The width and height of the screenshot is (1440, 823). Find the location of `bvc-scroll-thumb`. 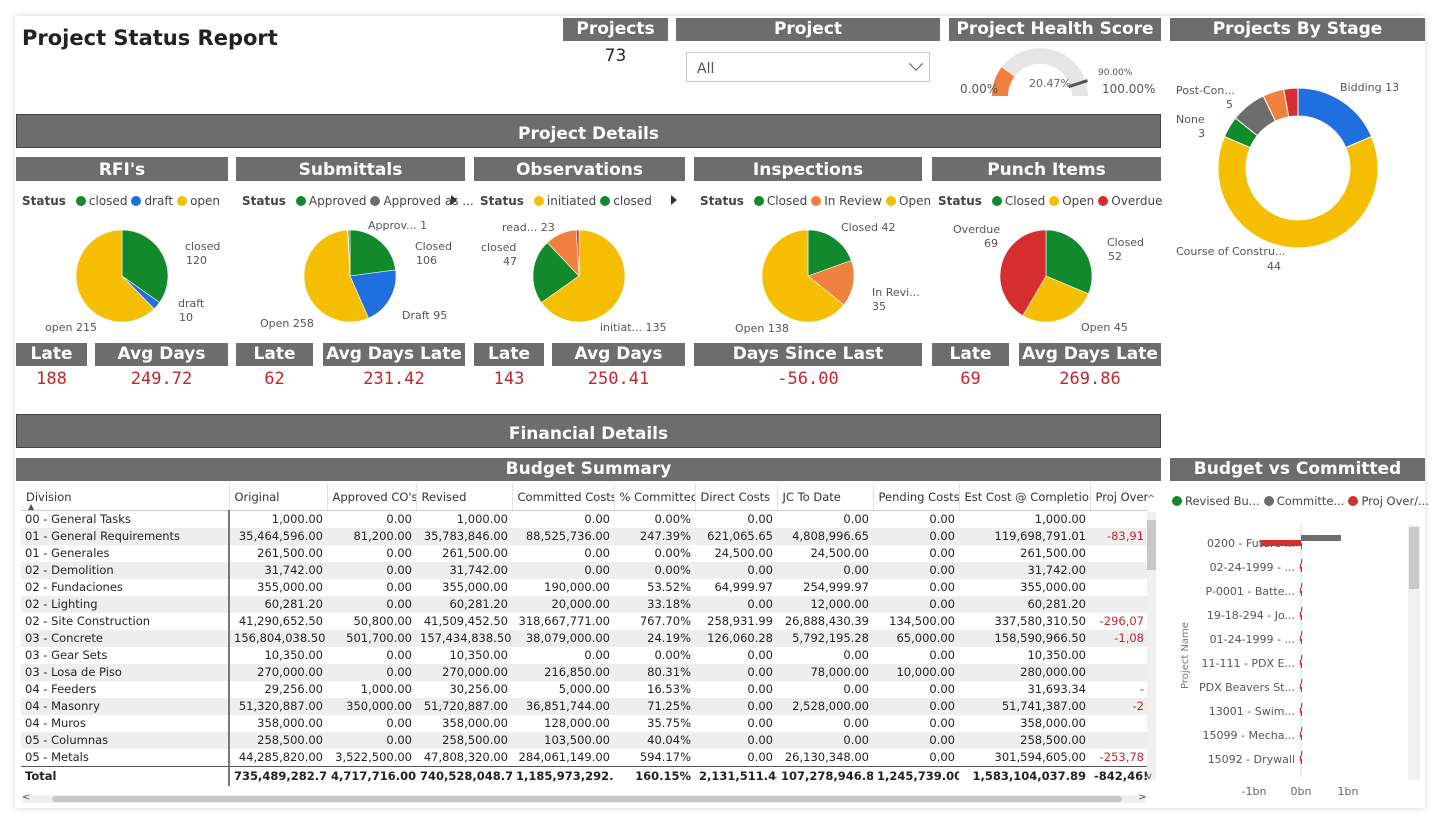

bvc-scroll-thumb is located at coordinates (1414, 558).